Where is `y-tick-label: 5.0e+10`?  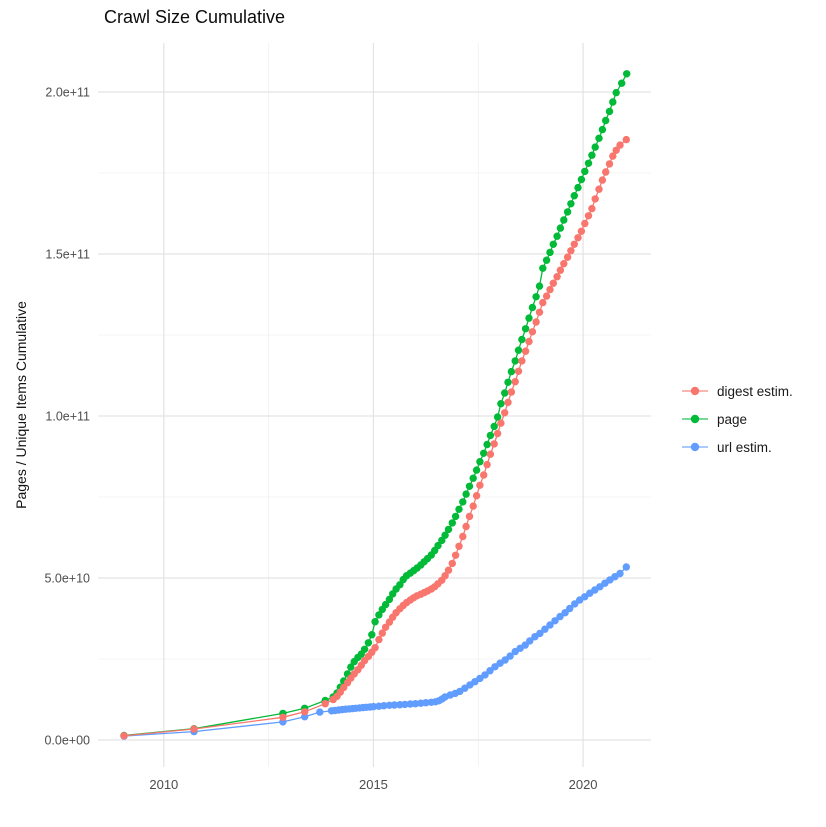
y-tick-label: 5.0e+10 is located at coordinates (67, 579).